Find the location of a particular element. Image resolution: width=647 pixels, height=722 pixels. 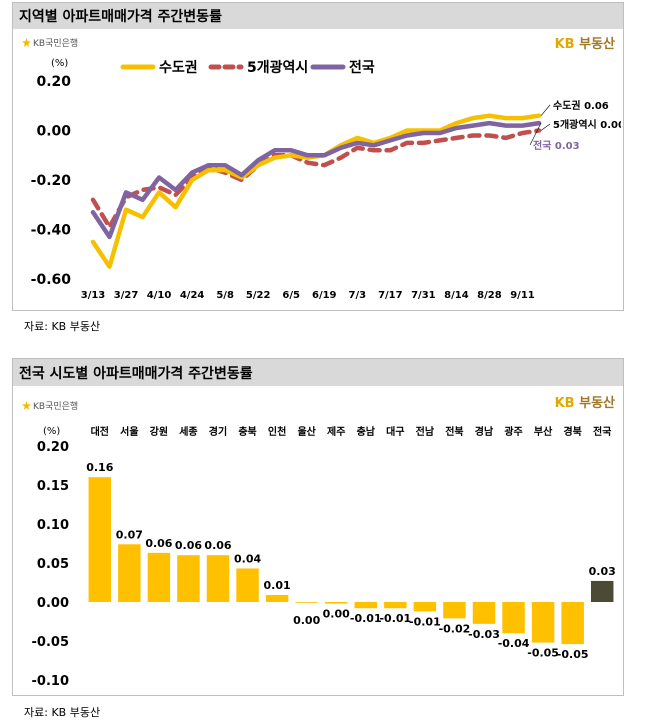

x-tick-label: 7/3 is located at coordinates (358, 295).